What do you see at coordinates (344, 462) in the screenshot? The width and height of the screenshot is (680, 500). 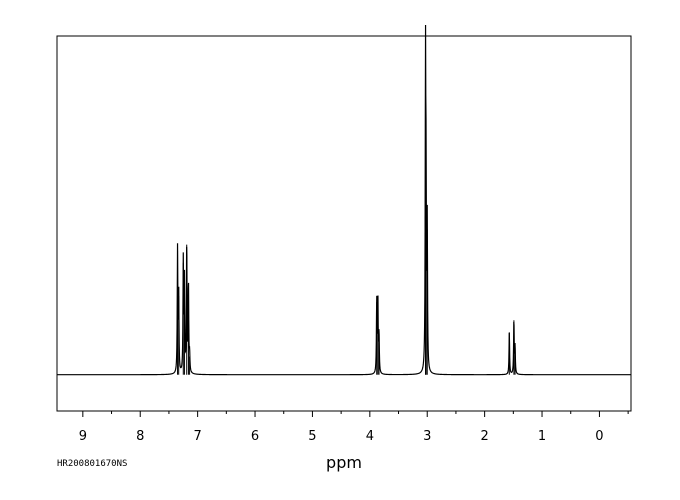 I see `x-axis-label: ppm` at bounding box center [344, 462].